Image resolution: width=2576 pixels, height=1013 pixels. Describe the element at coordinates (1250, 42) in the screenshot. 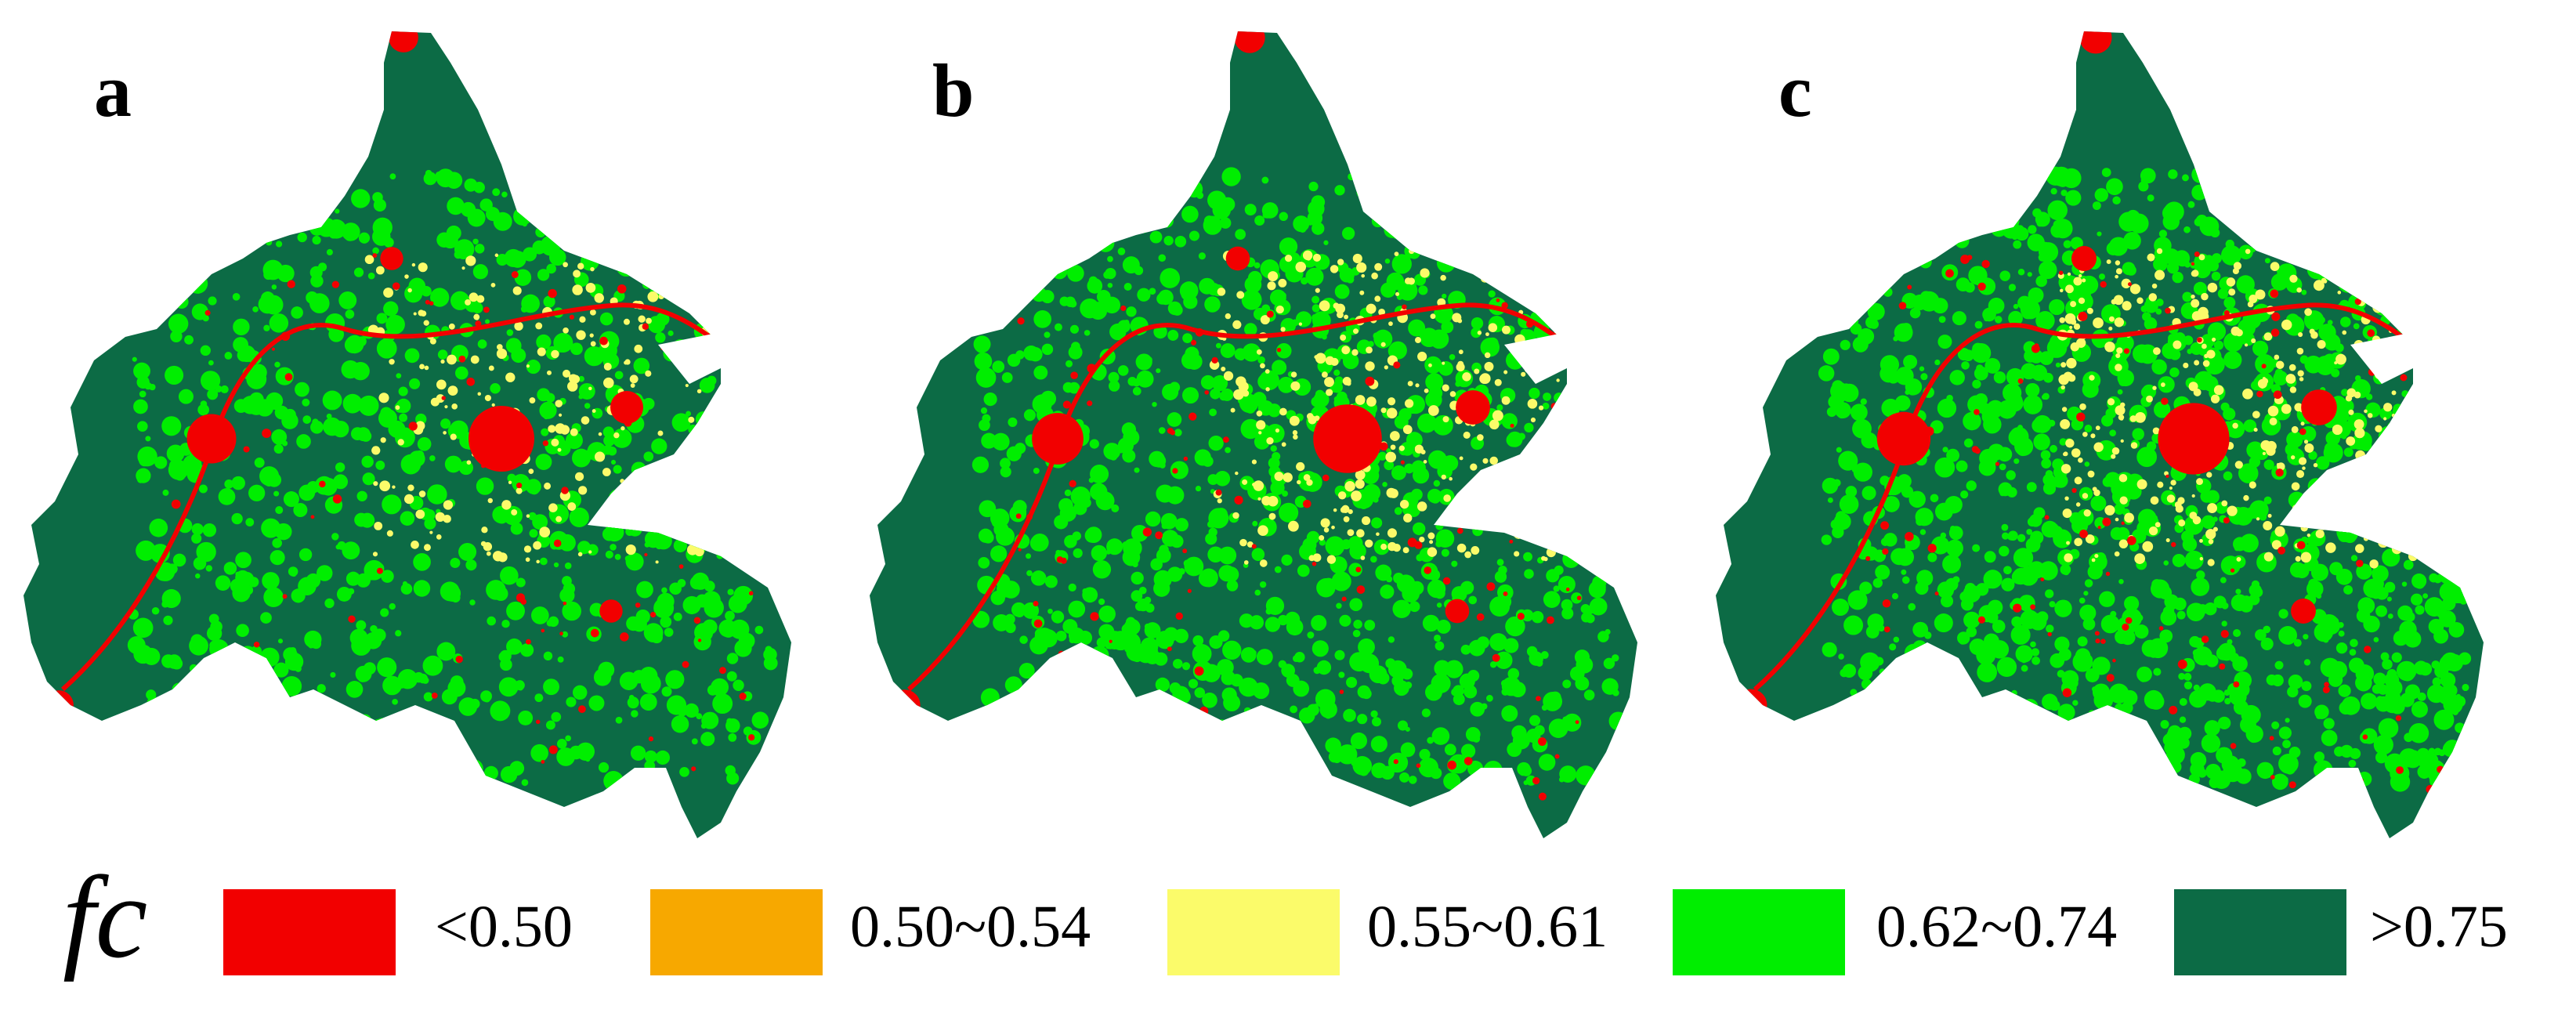

I see `urban-area` at that location.